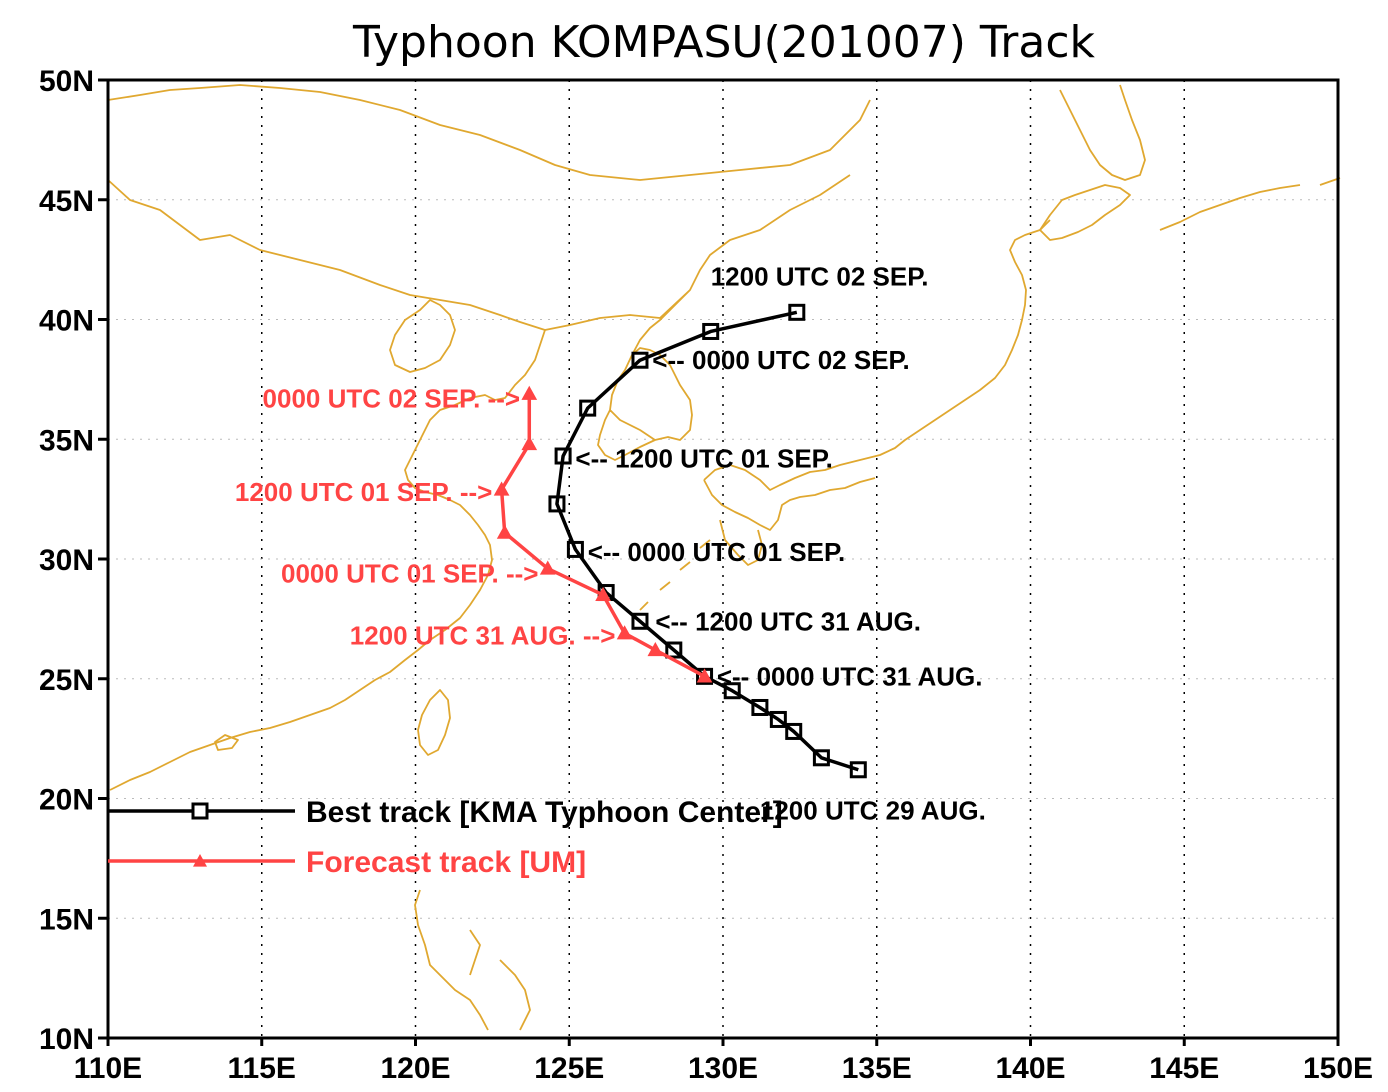 This screenshot has width=1388, height=1092. Describe the element at coordinates (66, 560) in the screenshot. I see `y-tick-label: 30N` at that location.